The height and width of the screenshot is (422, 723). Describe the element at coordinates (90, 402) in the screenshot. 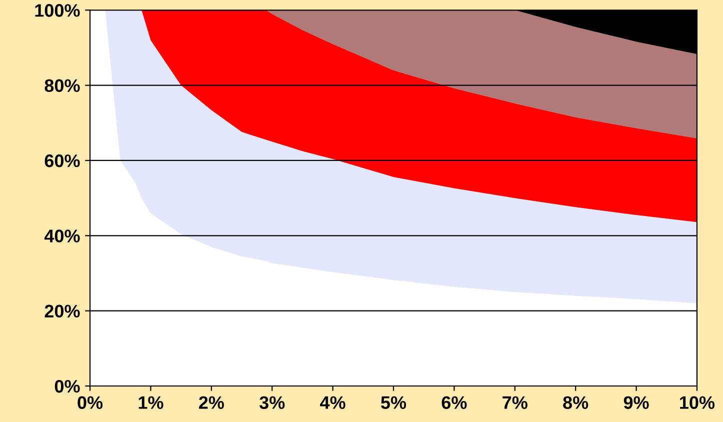

I see `x-tick-label: 0%` at that location.